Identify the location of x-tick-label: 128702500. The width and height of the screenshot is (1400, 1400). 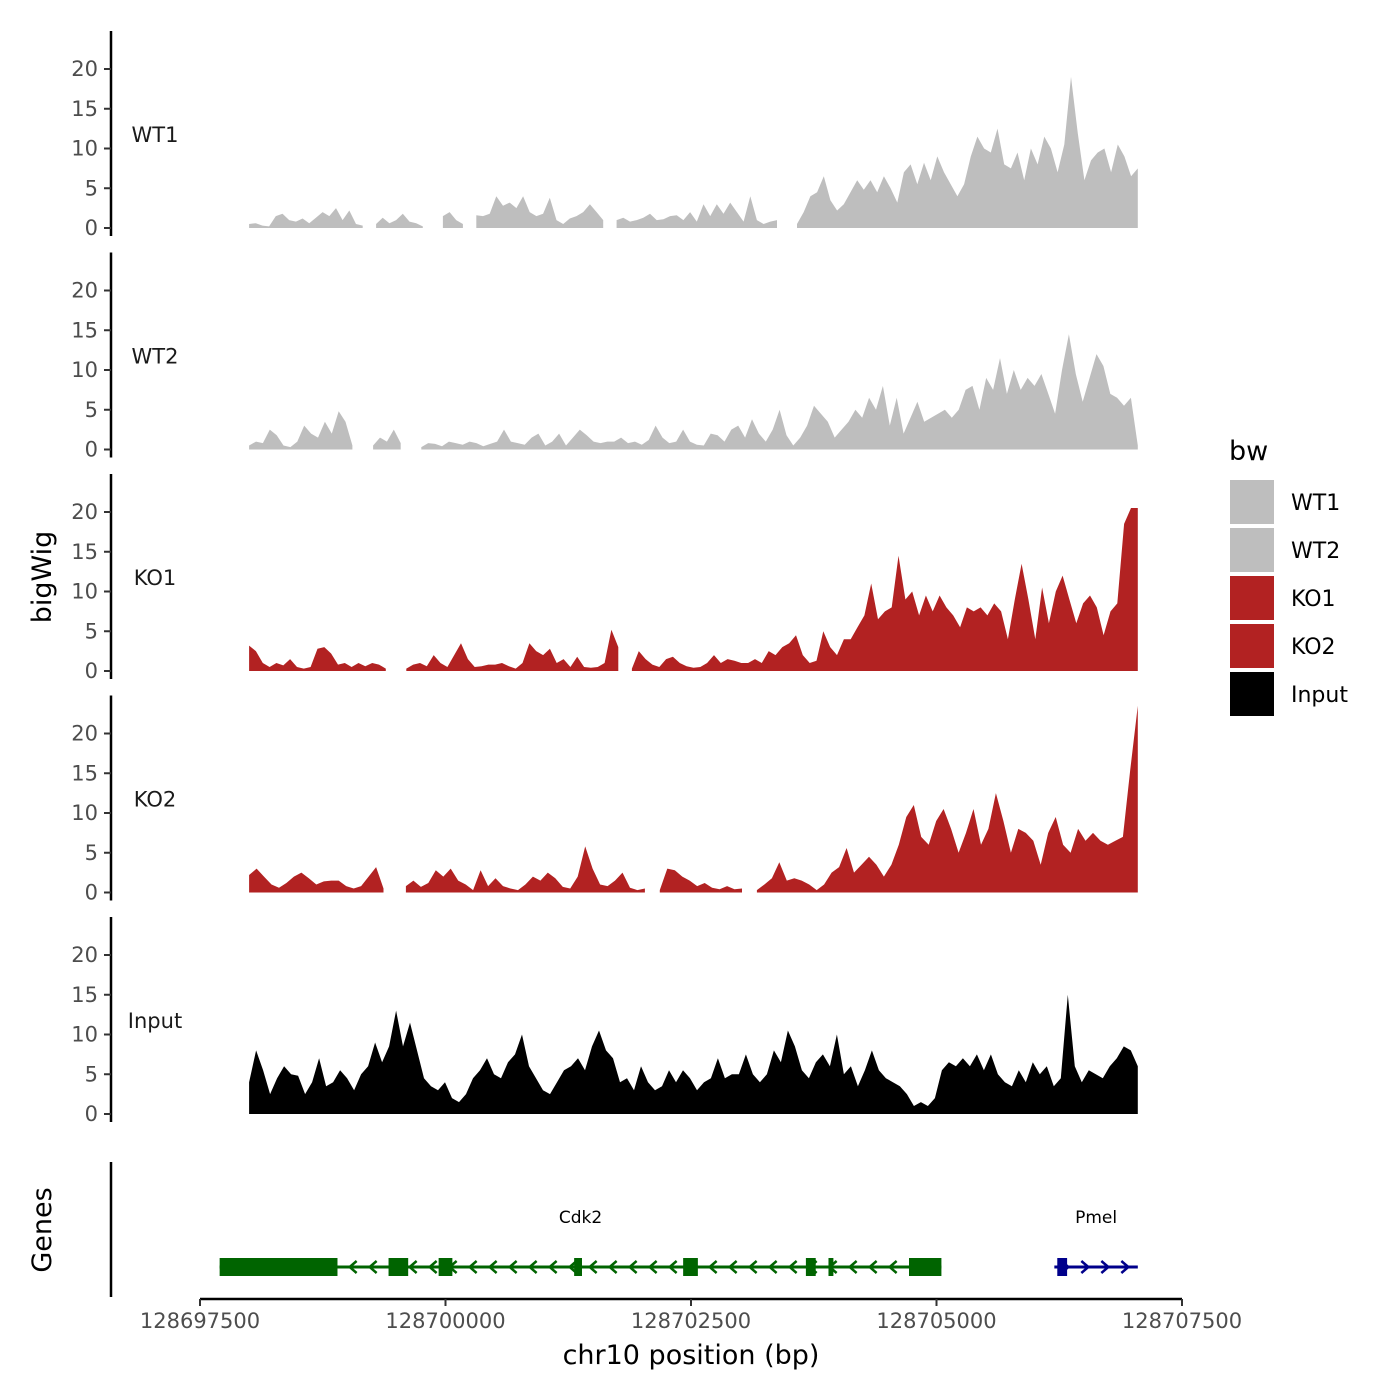
(691, 1321).